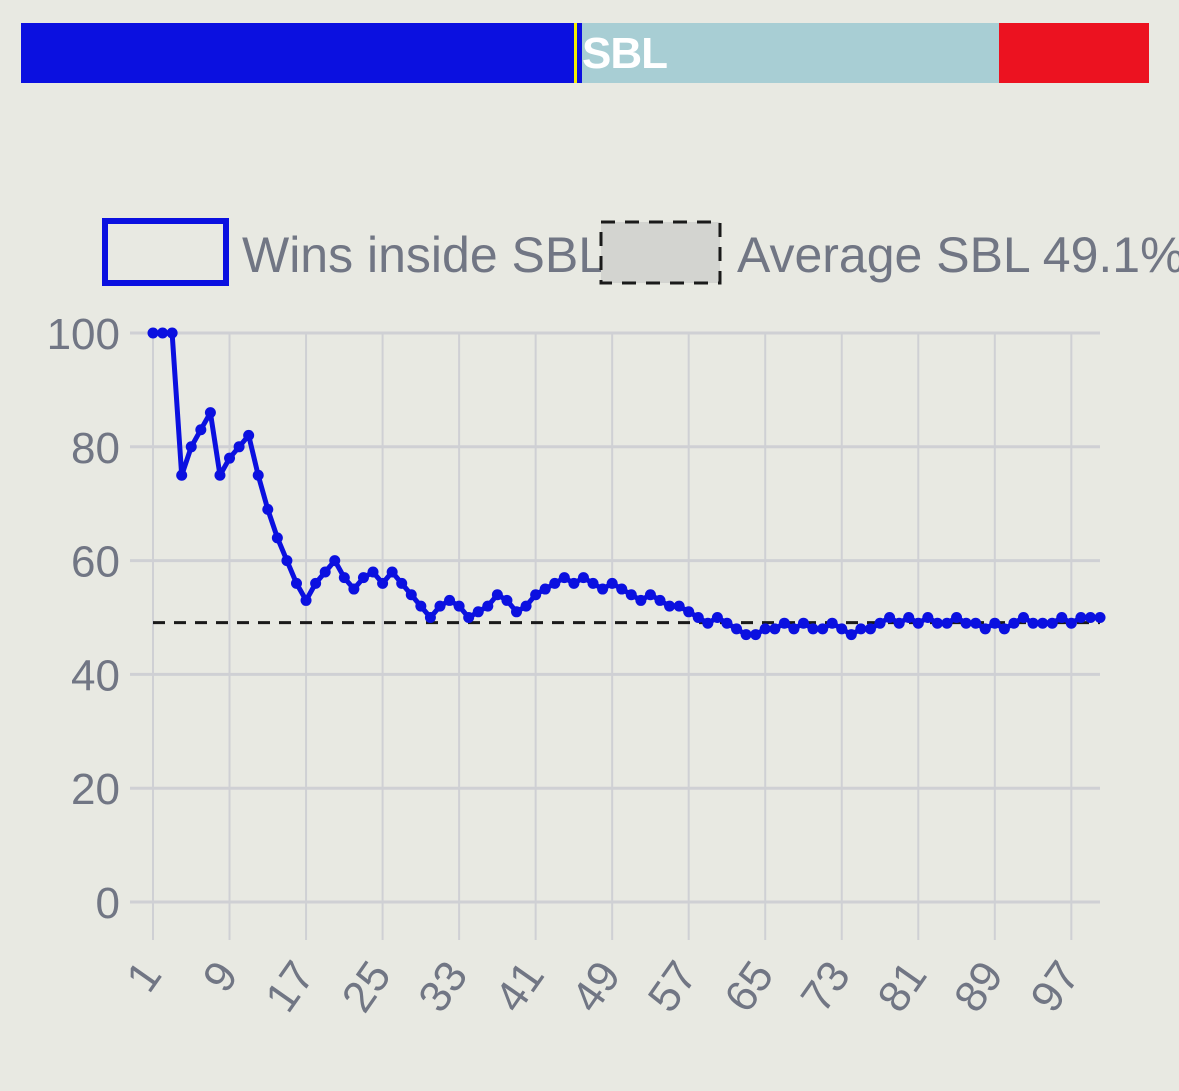  Describe the element at coordinates (83, 334) in the screenshot. I see `y-tick-label: 100` at that location.